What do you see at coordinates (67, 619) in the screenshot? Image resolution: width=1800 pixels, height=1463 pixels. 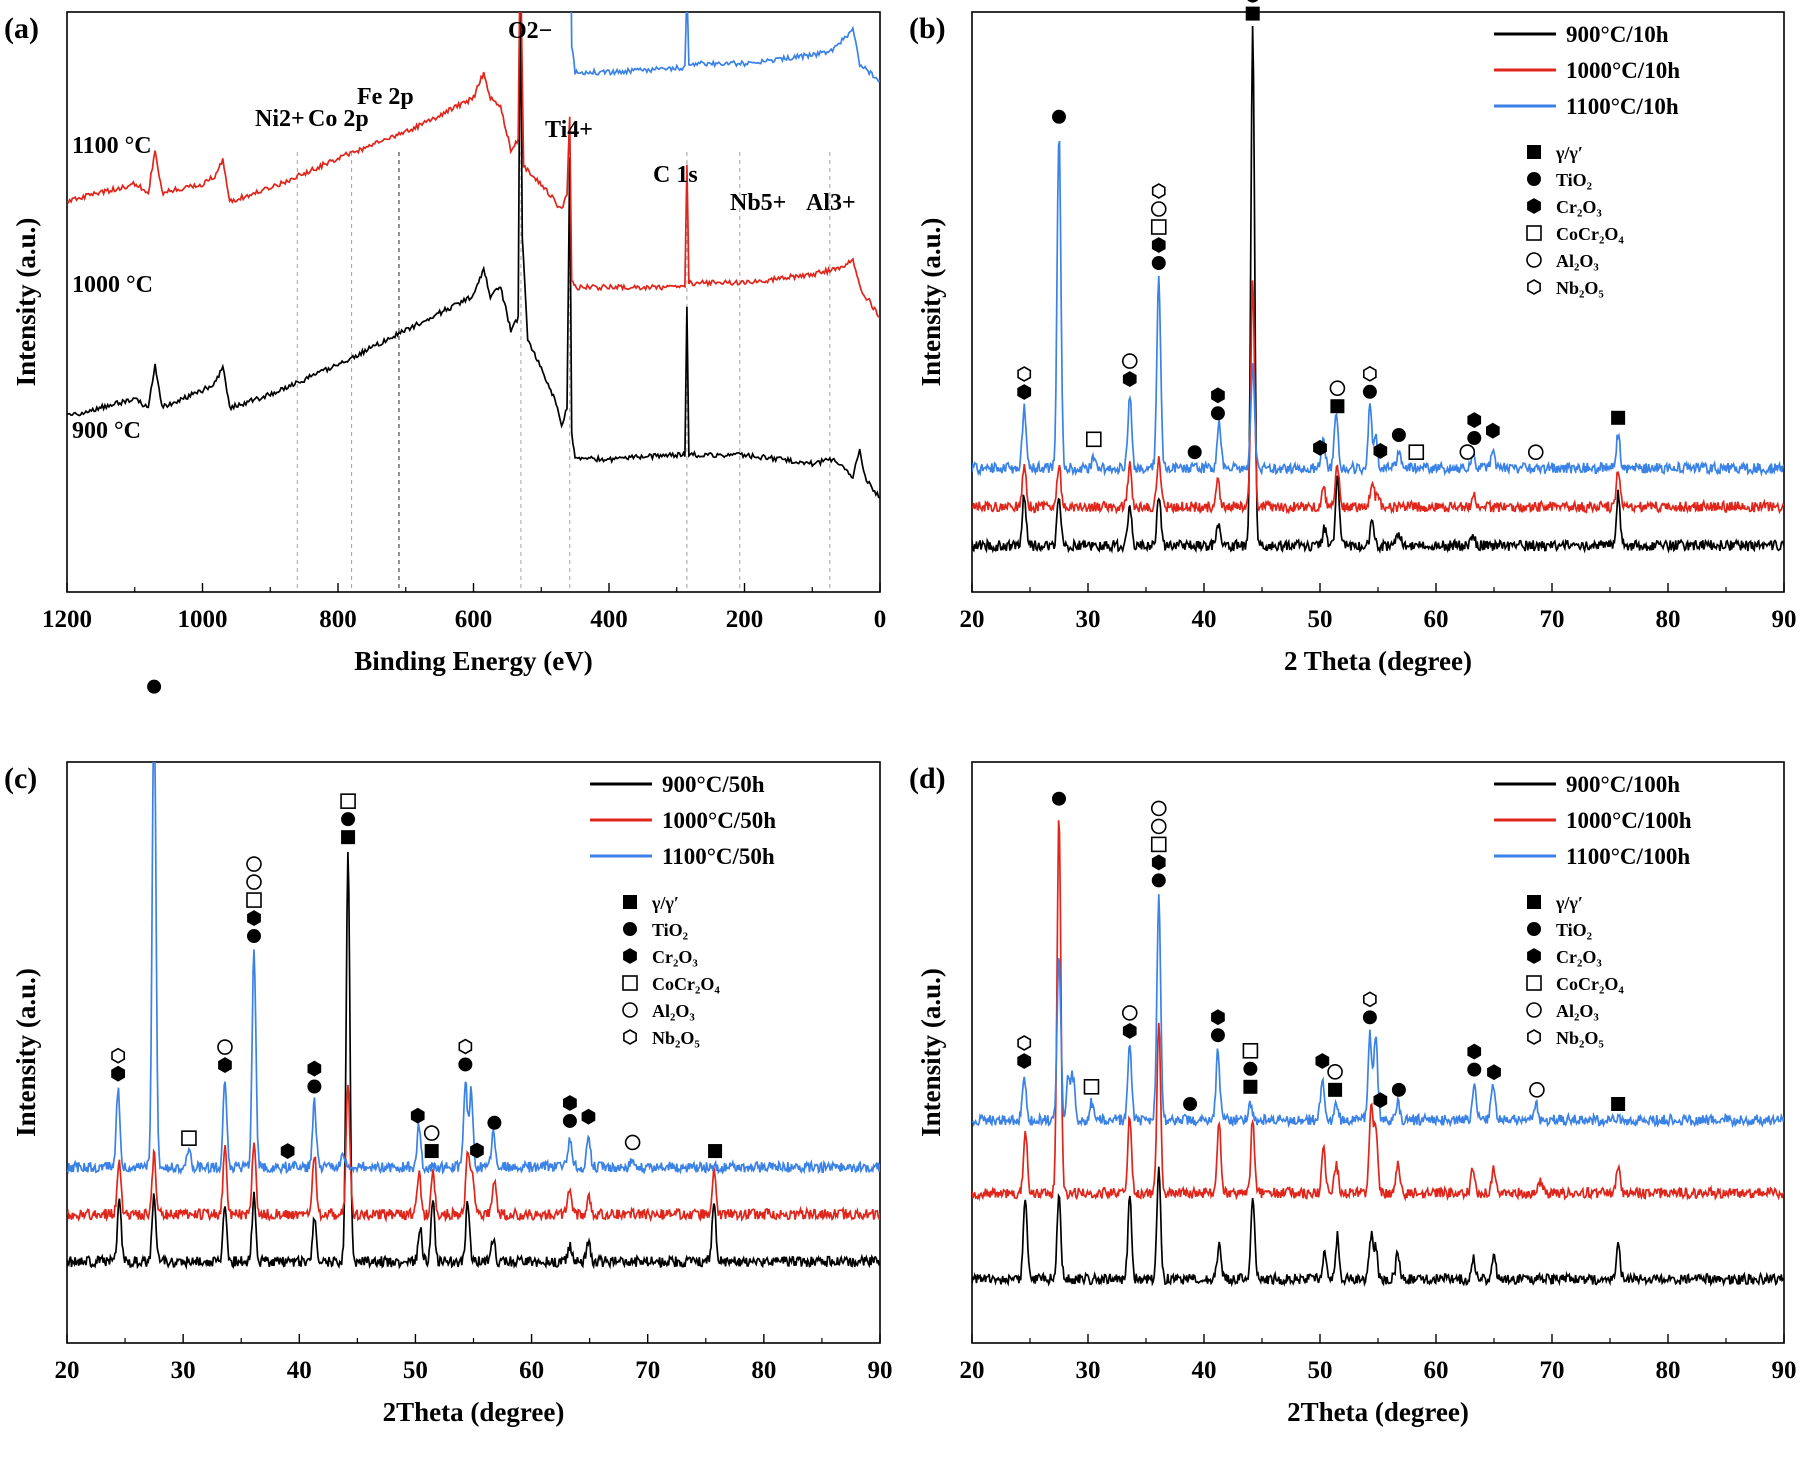 I see `x-tick-label: 1200` at bounding box center [67, 619].